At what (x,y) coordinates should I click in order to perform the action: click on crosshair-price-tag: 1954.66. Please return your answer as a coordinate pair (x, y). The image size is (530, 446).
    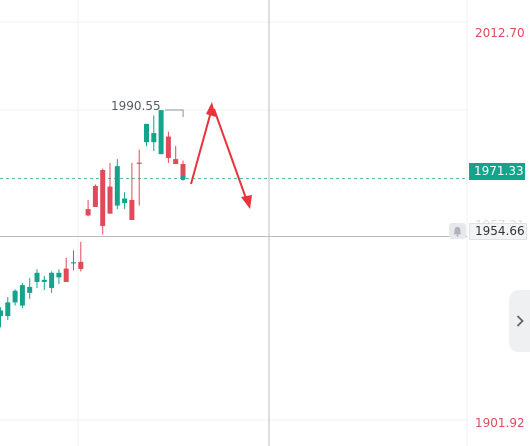
    Looking at the image, I should click on (498, 231).